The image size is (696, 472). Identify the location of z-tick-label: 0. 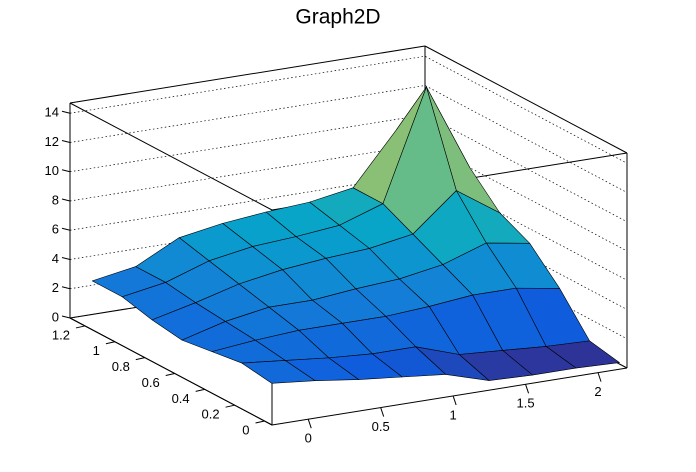
(55, 316).